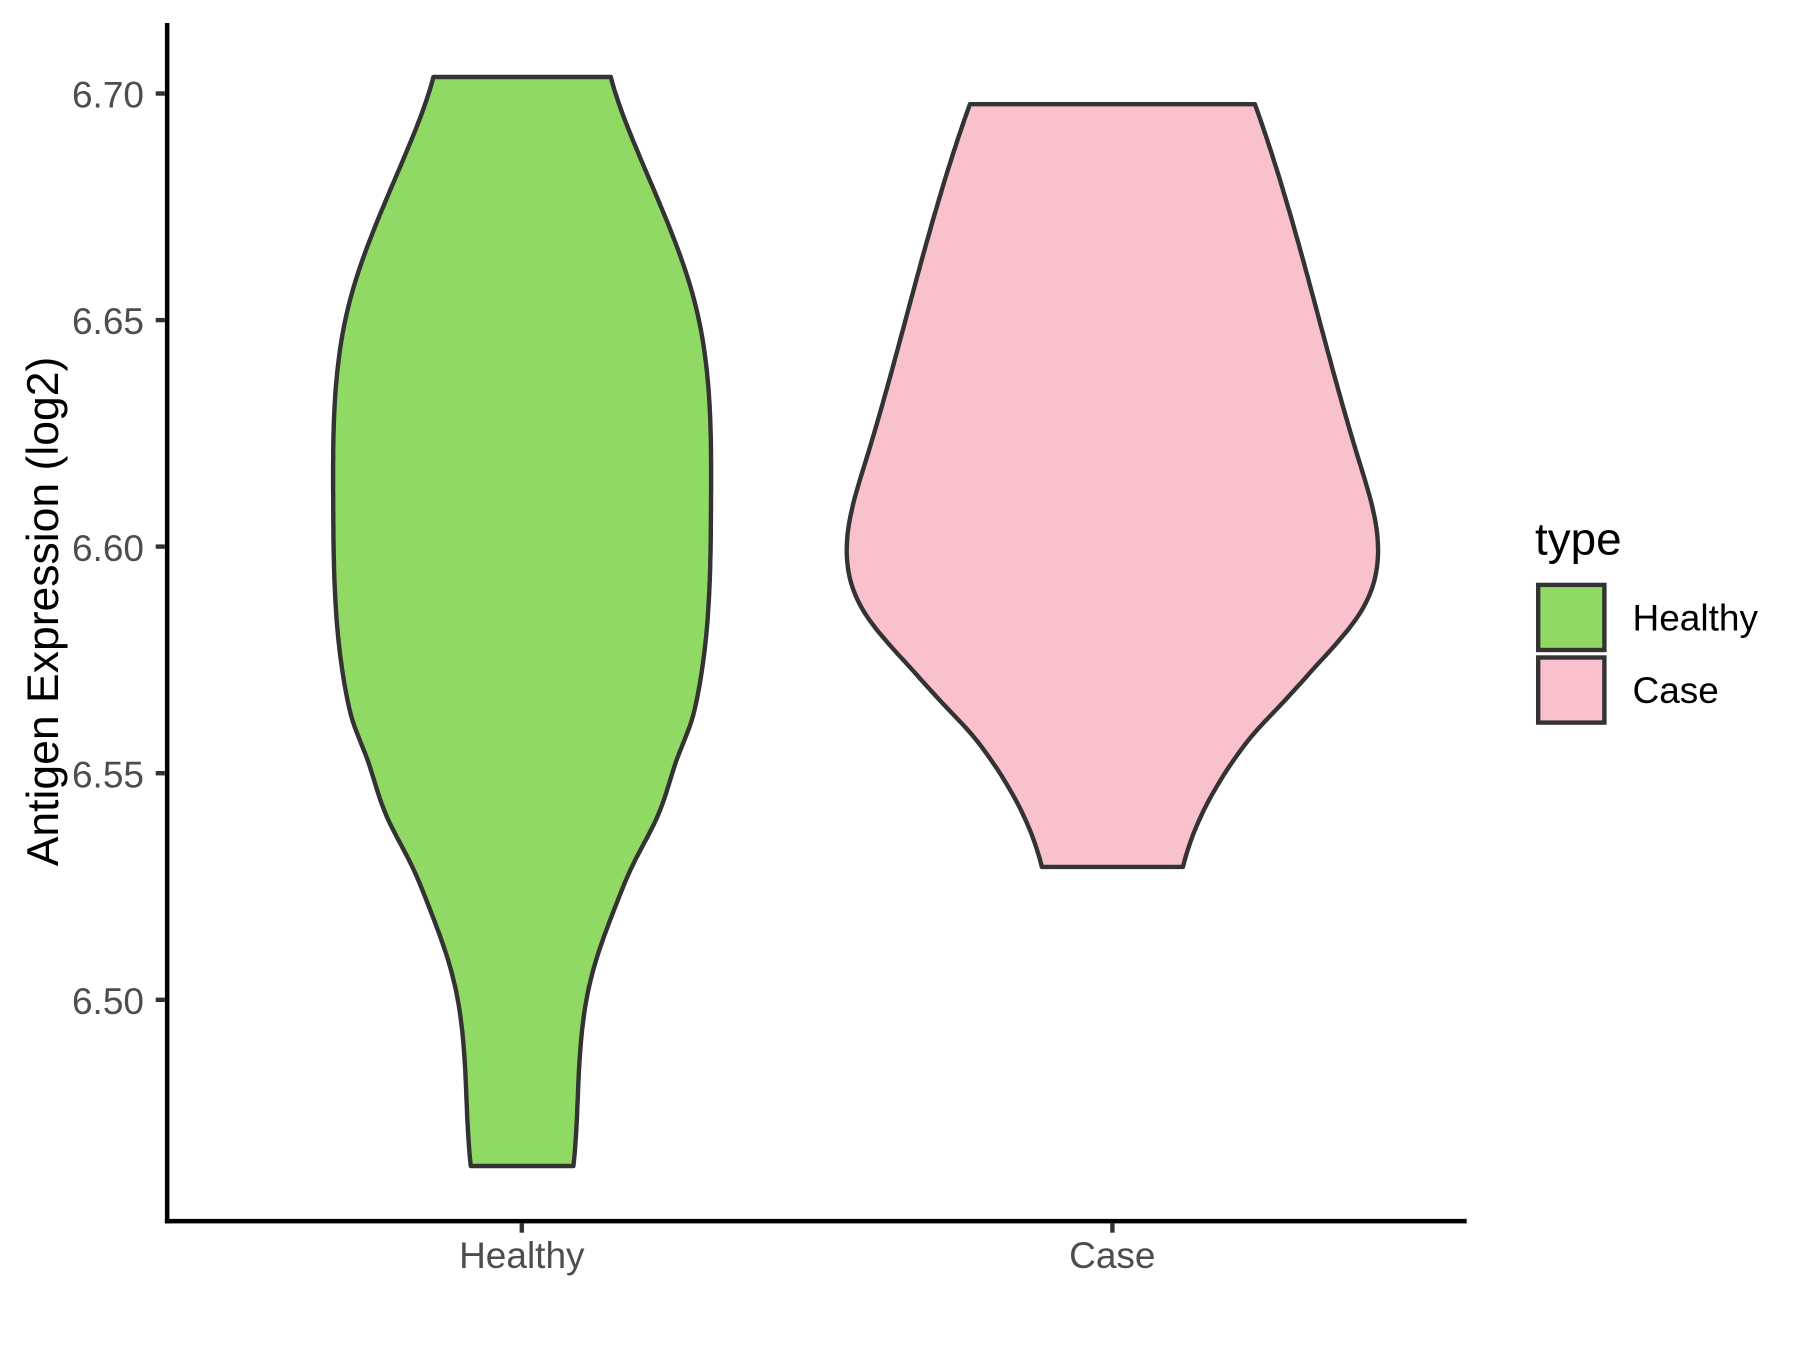 This screenshot has height=1350, width=1800. I want to click on svg-text: Antigen Expression (log2), so click(43, 612).